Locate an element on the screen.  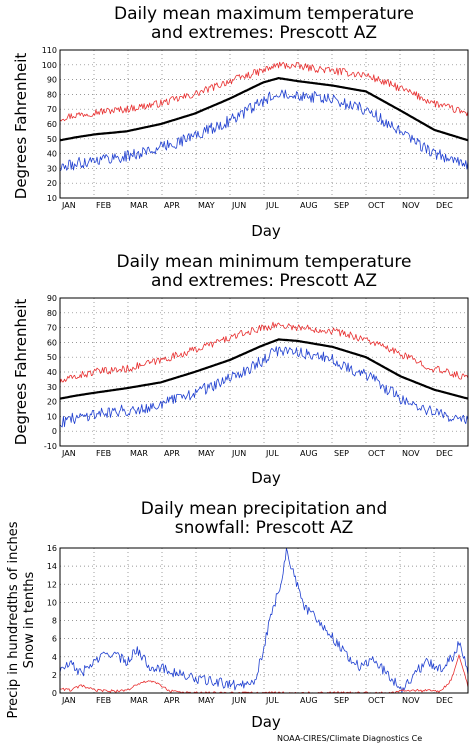
credit-text: NOAA-CIRES/Climate Diagnostics Ce is located at coordinates (349, 738).